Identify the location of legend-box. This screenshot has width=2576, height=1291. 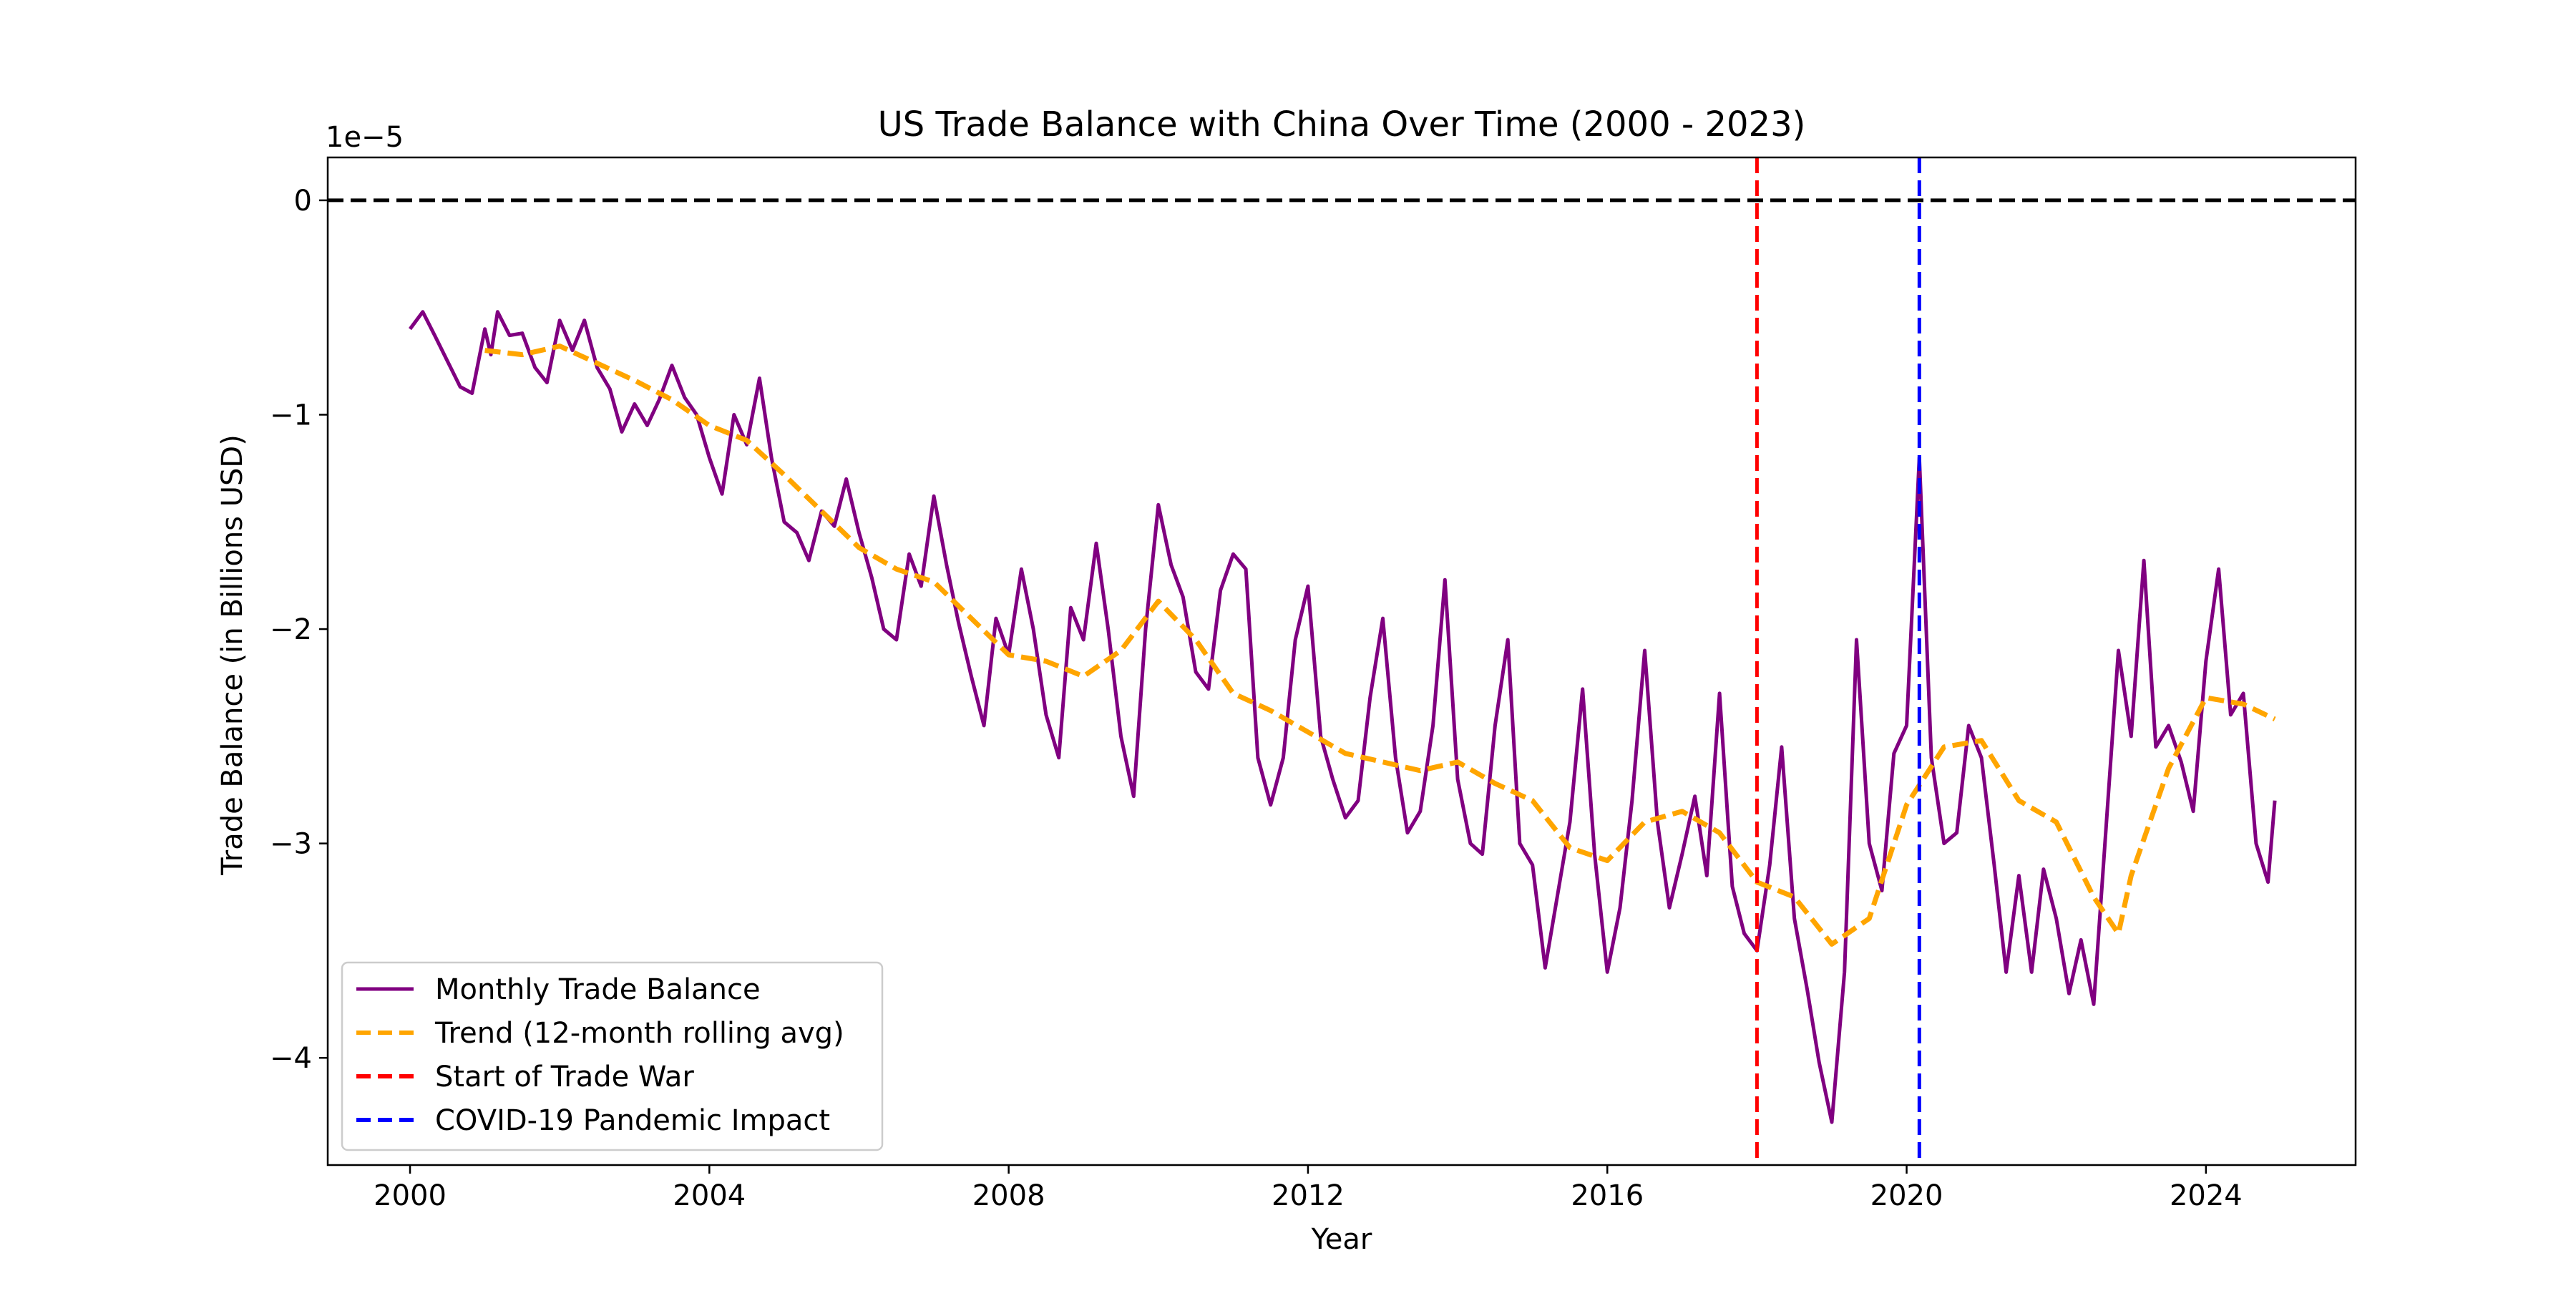
(612, 1056).